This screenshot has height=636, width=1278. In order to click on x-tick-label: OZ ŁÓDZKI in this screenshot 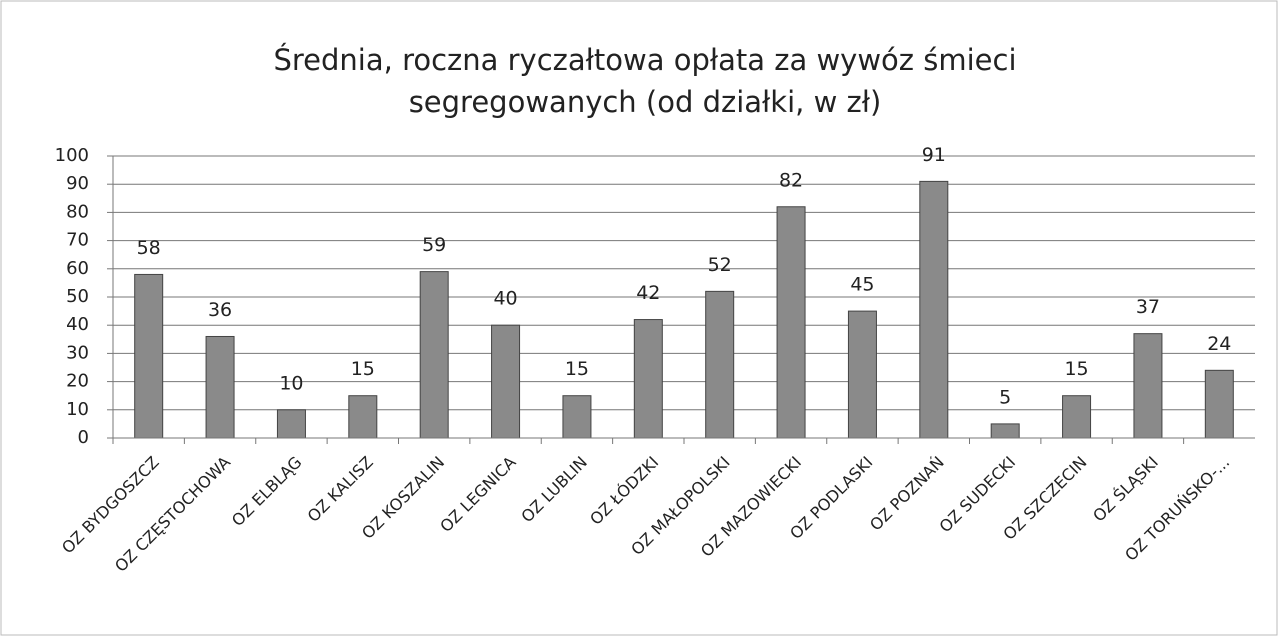, I will do `click(624, 491)`.